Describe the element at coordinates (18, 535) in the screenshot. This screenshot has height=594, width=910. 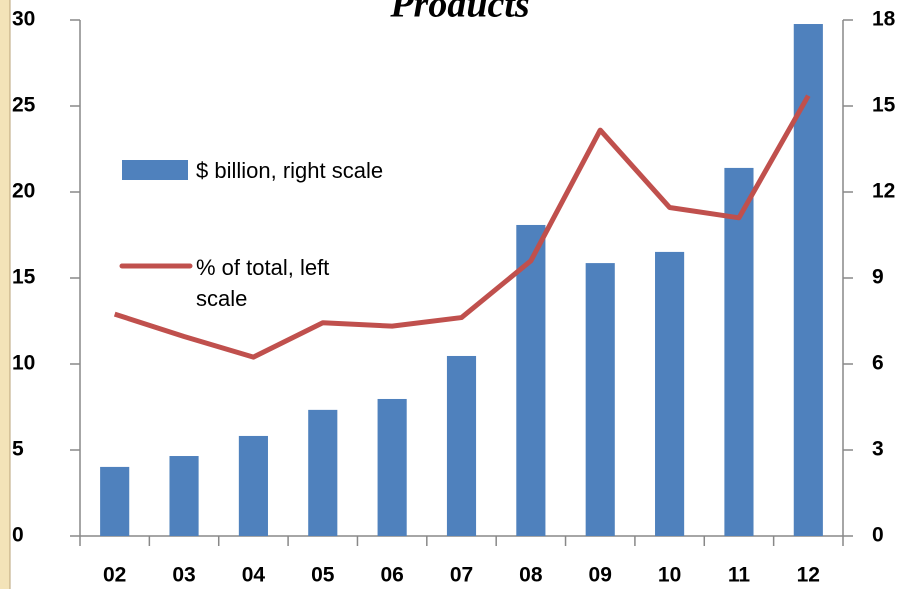
I see `y-tick-label: 0` at that location.